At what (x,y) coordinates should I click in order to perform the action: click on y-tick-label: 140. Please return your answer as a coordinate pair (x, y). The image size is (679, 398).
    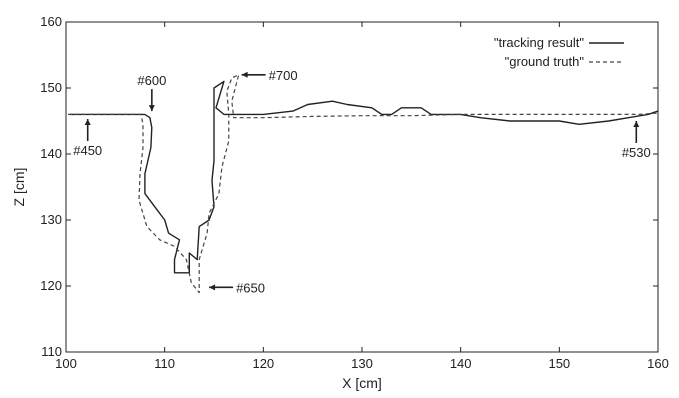
    Looking at the image, I should click on (51, 153).